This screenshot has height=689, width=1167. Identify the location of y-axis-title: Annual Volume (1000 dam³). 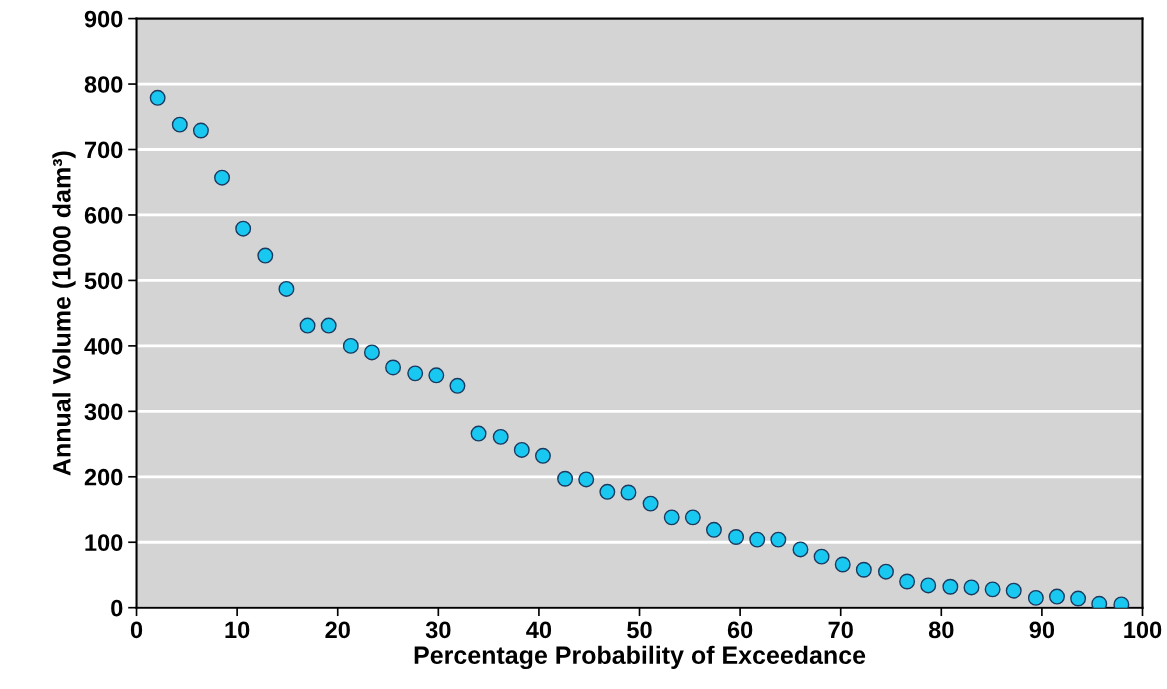
(64, 313).